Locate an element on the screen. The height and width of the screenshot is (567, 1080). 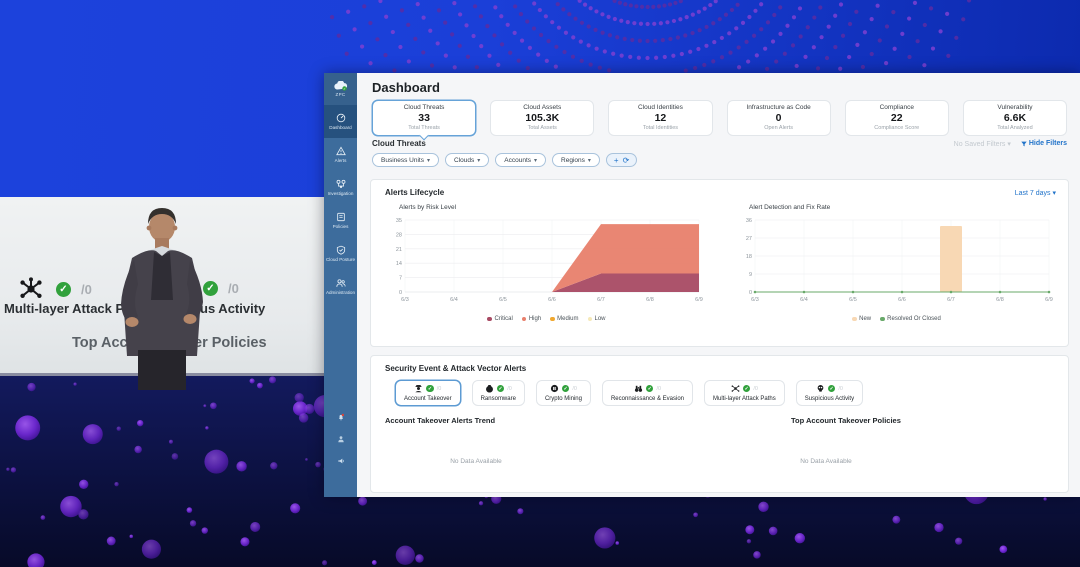
sidebar-item-label: Investigation is located at coordinates (340, 193).